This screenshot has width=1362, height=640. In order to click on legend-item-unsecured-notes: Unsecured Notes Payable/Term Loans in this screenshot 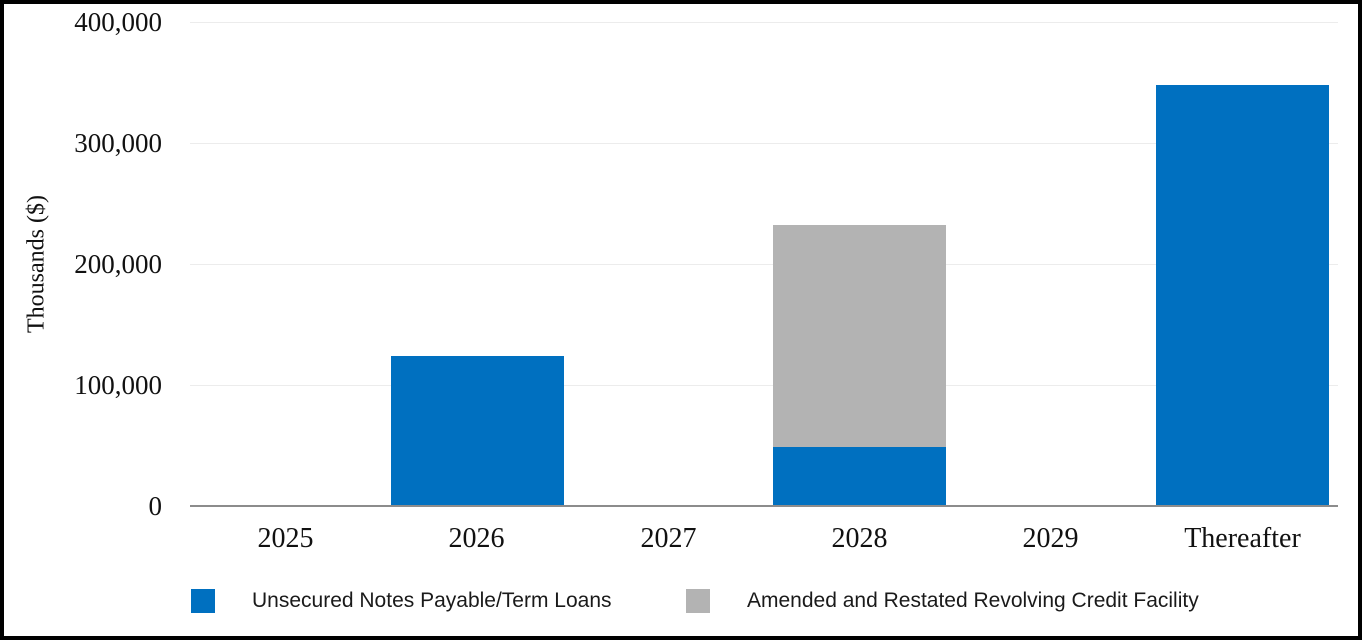, I will do `click(401, 601)`.